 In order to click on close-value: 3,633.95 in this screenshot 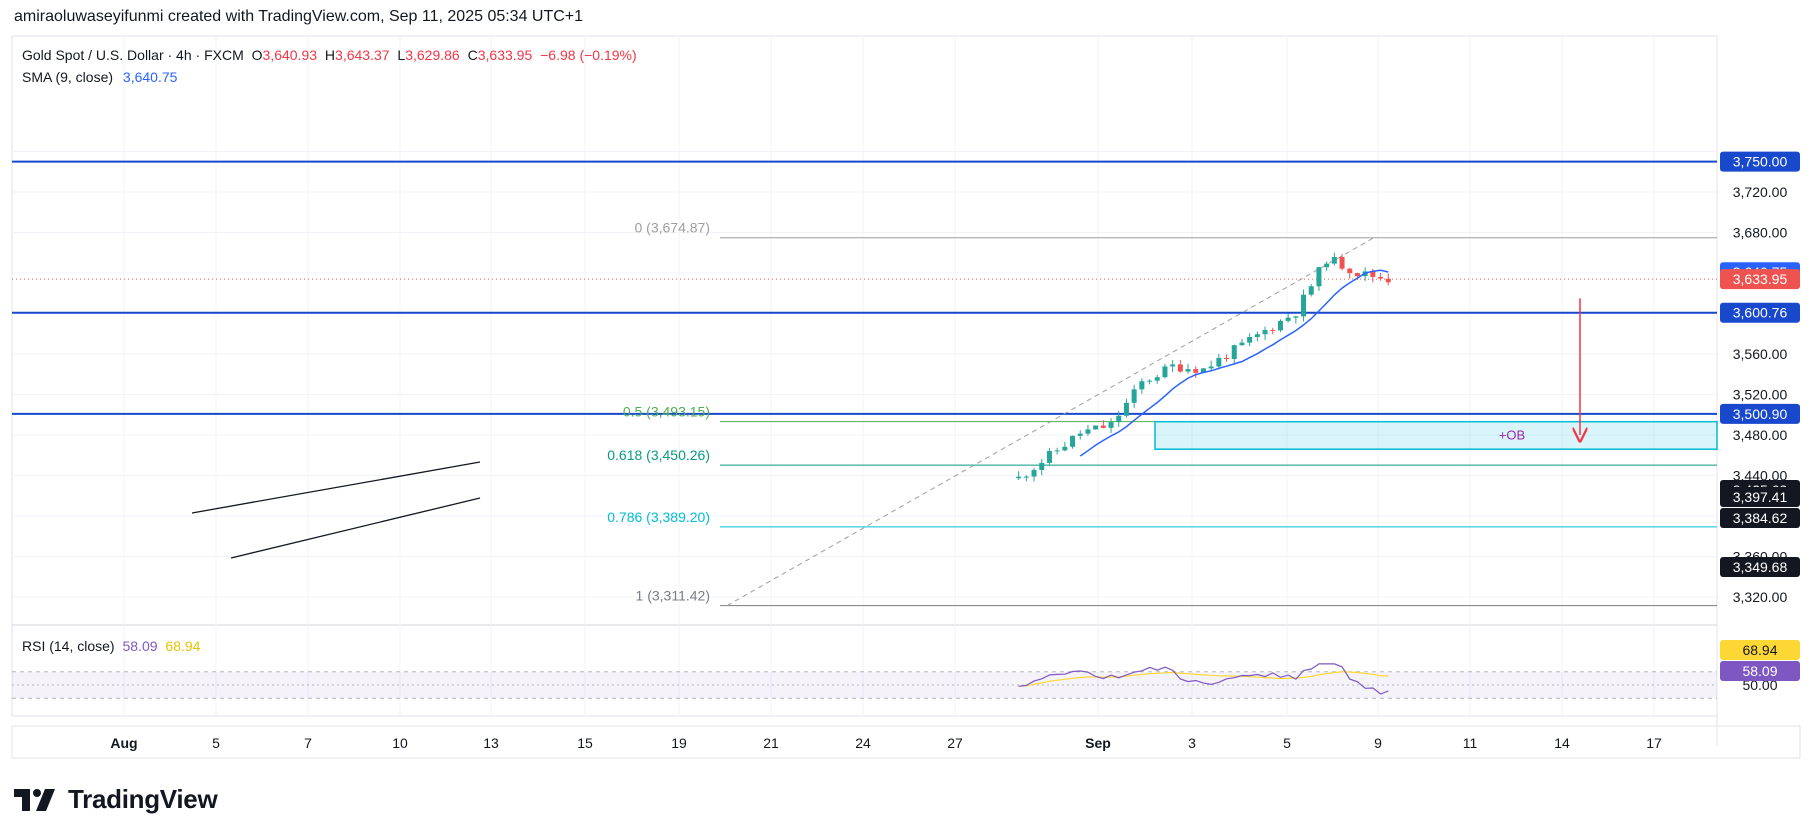, I will do `click(505, 55)`.